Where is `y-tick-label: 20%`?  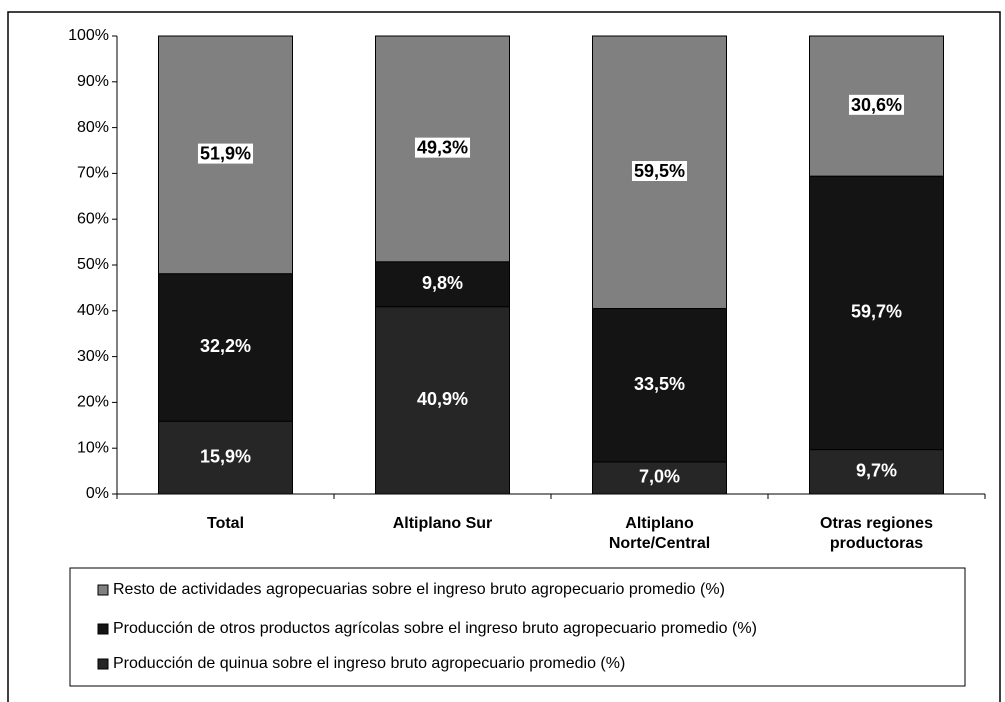 y-tick-label: 20% is located at coordinates (93, 402).